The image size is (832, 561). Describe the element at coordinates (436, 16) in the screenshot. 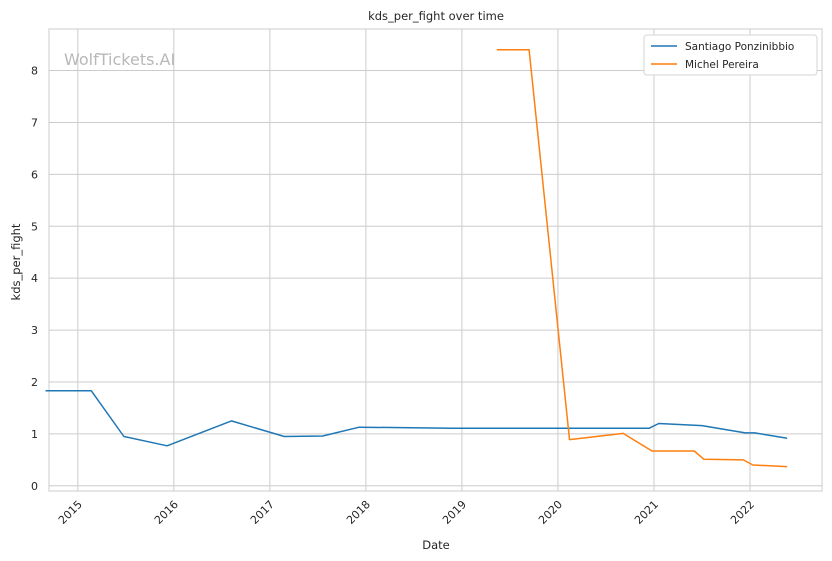

I see `chart-title: kds_per_fight over time` at that location.